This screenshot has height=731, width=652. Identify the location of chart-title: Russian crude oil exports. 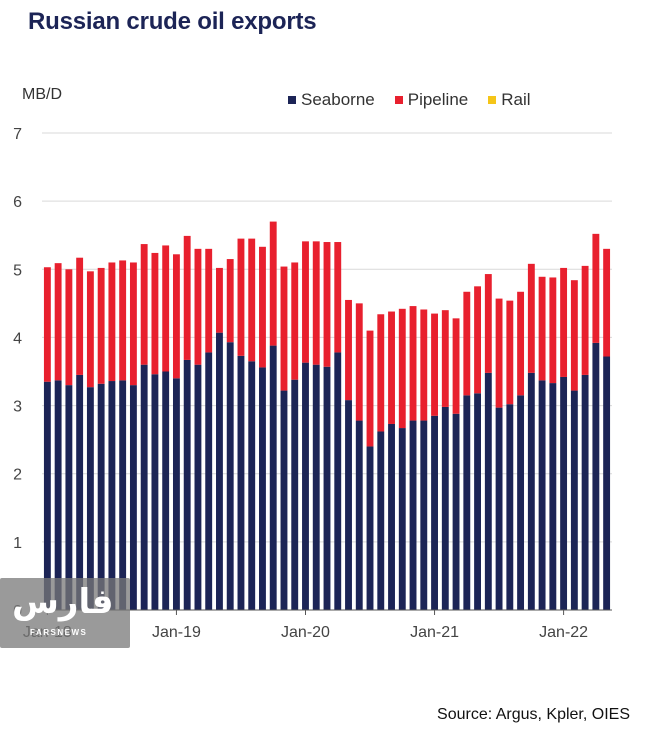
(172, 21).